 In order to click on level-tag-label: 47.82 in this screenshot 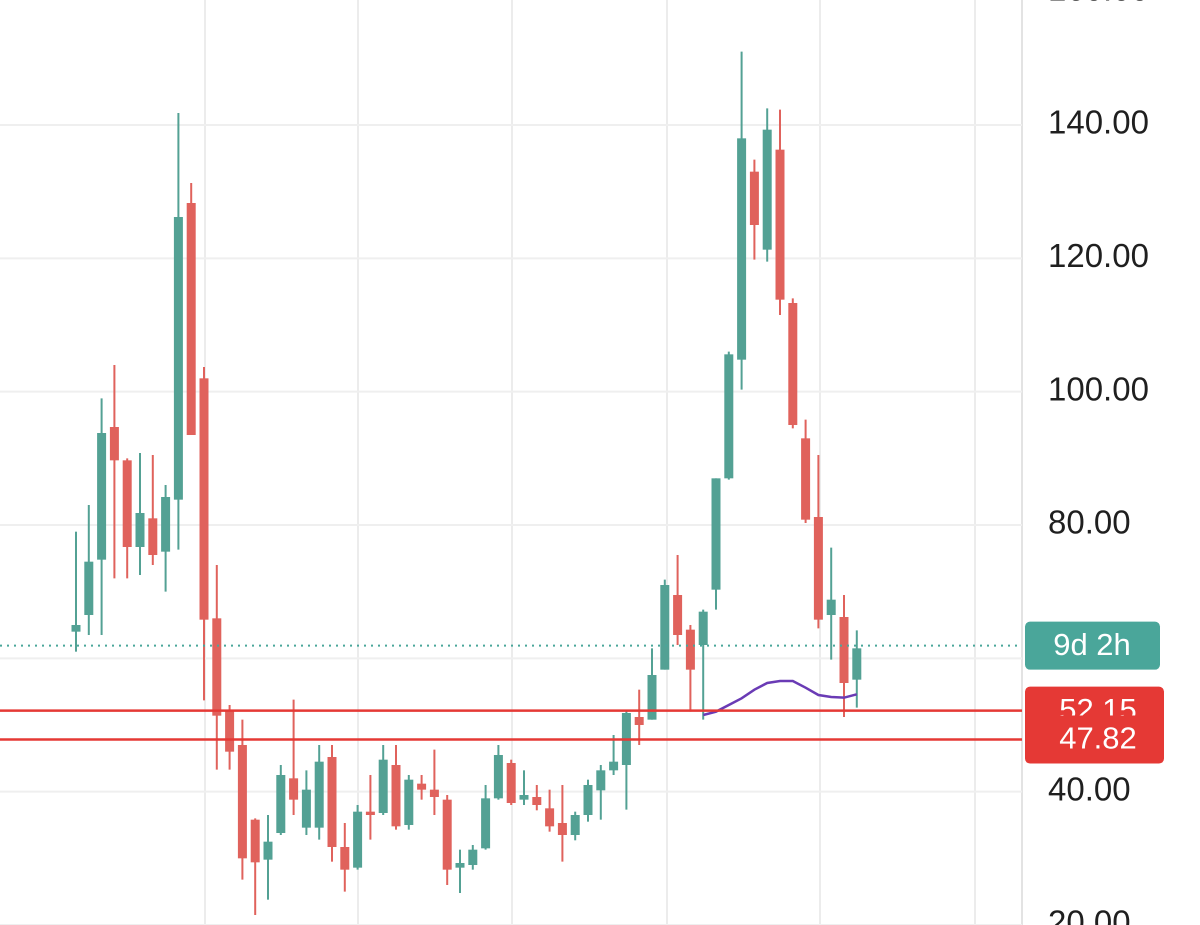, I will do `click(1098, 738)`.